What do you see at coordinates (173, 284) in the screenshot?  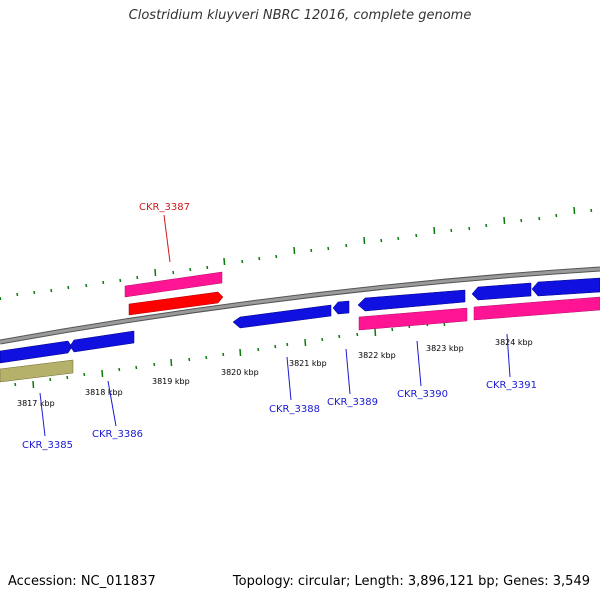 I see `gene-ckr3387-rrna-bar` at bounding box center [173, 284].